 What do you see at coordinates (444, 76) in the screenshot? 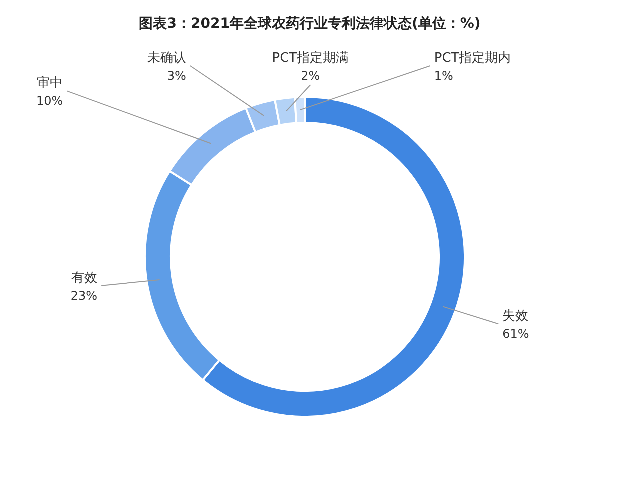
I see `data-label: 1%` at bounding box center [444, 76].